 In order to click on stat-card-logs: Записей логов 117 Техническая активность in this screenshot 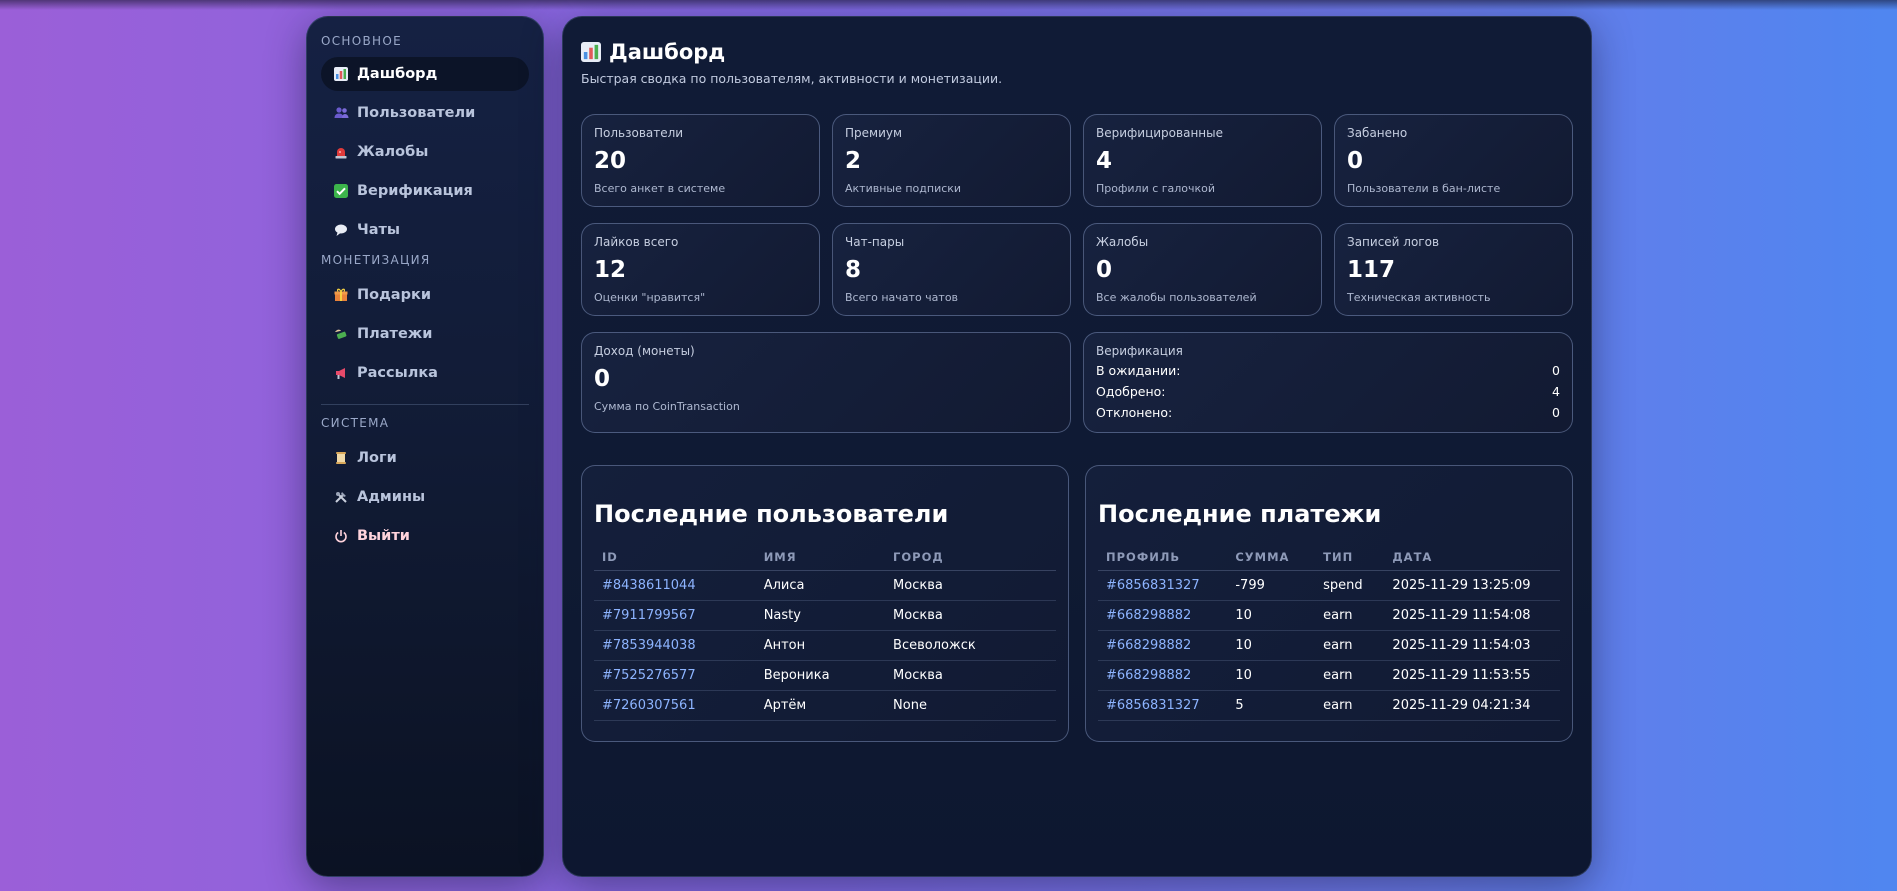, I will do `click(1453, 269)`.